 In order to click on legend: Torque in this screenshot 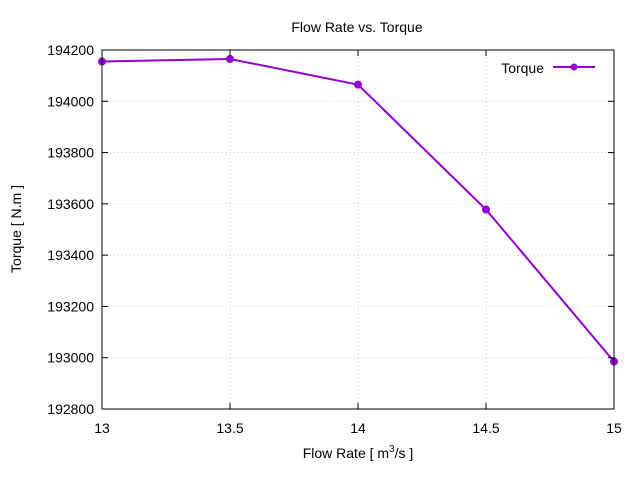, I will do `click(548, 68)`.